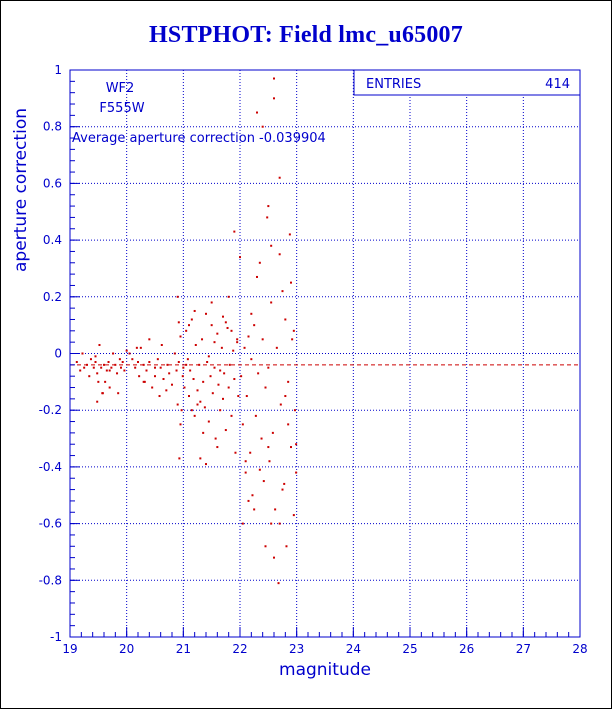 This screenshot has height=709, width=612. I want to click on y-tick-label: 0.8, so click(52, 127).